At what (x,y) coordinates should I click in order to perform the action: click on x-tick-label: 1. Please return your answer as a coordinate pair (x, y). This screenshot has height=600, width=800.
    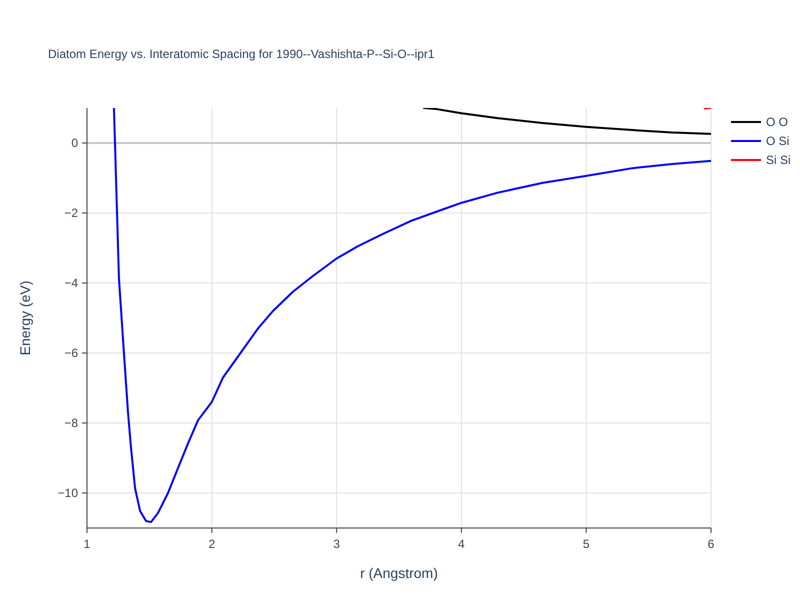
    Looking at the image, I should click on (87, 544).